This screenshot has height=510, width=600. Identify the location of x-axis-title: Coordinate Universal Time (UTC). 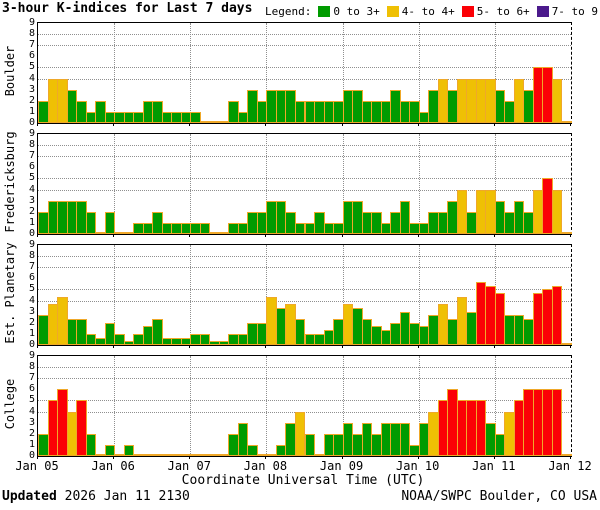
(303, 480).